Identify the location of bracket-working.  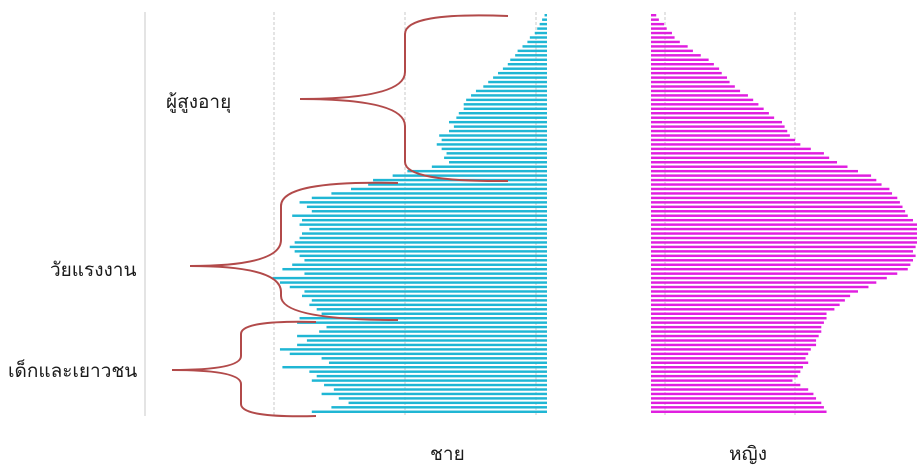
(294, 251).